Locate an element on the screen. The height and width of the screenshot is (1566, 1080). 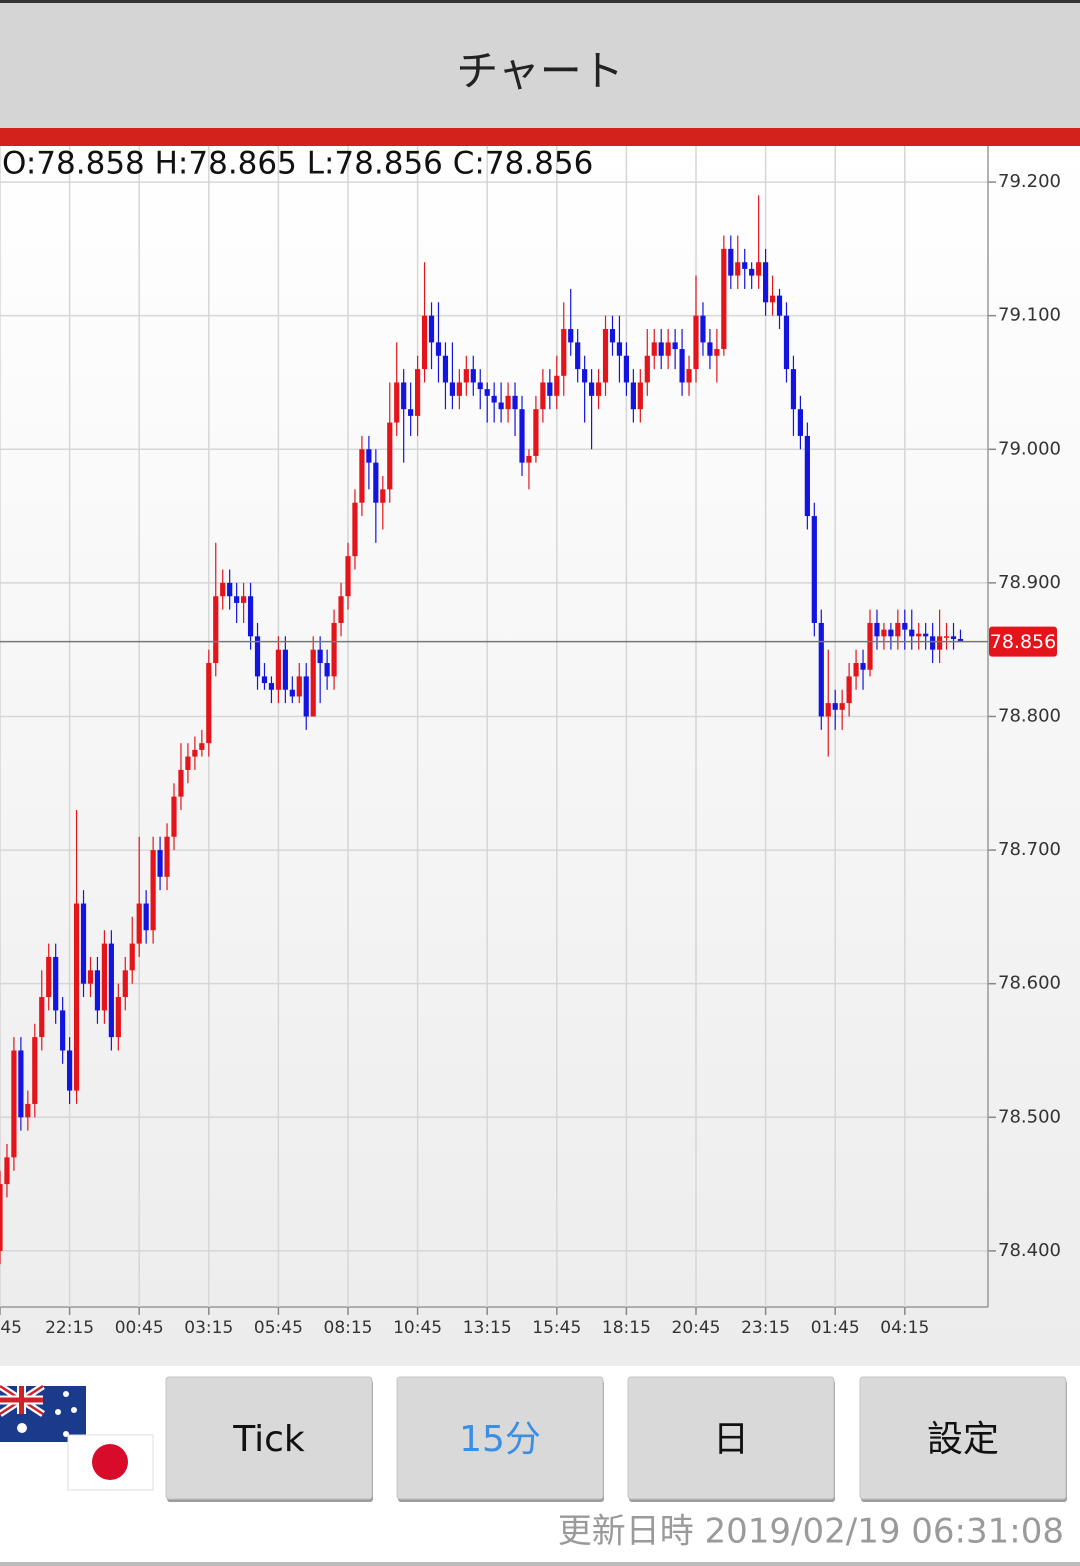
app-bar is located at coordinates (540, 64).